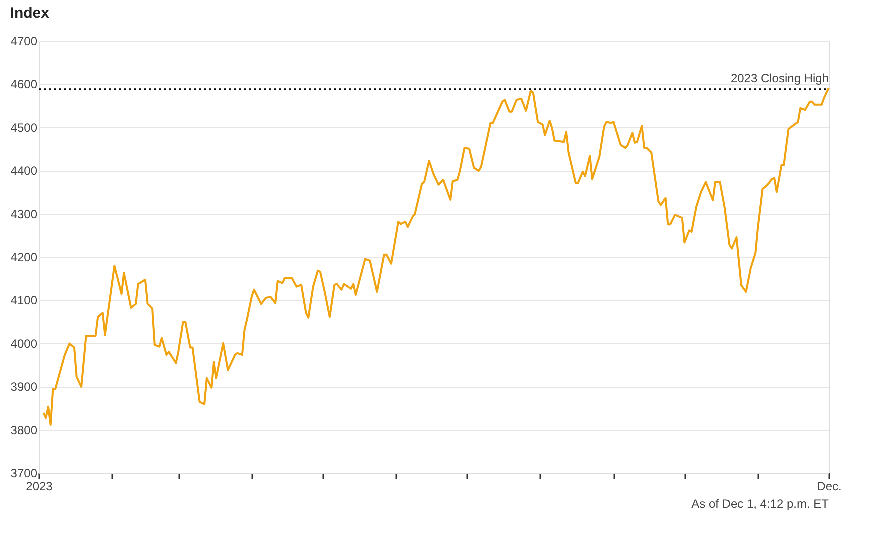 The image size is (893, 559). Describe the element at coordinates (24, 301) in the screenshot. I see `y-tick-label: 4100` at that location.